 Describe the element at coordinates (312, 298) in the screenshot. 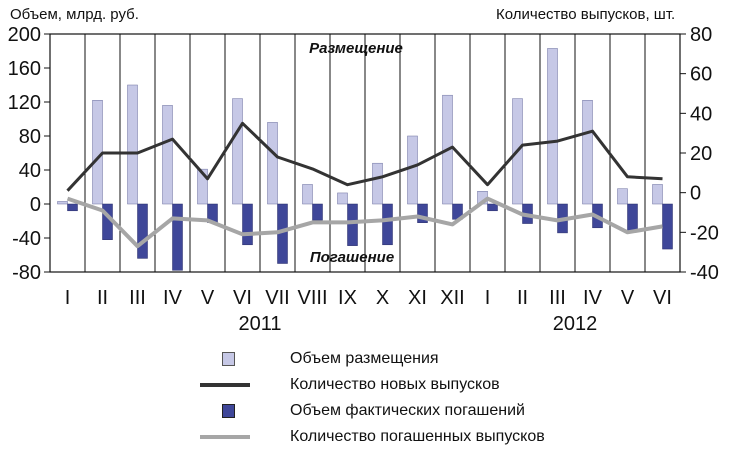

I see `x-tick-label: VIII` at that location.